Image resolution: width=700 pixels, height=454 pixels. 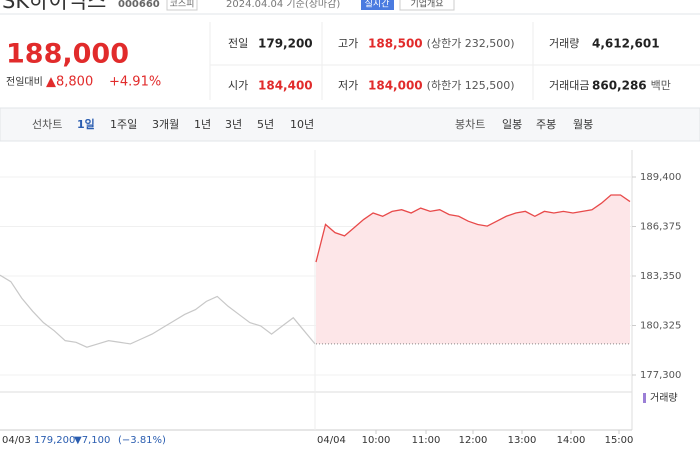 I want to click on candle-tab: 일봉, so click(x=512, y=124).